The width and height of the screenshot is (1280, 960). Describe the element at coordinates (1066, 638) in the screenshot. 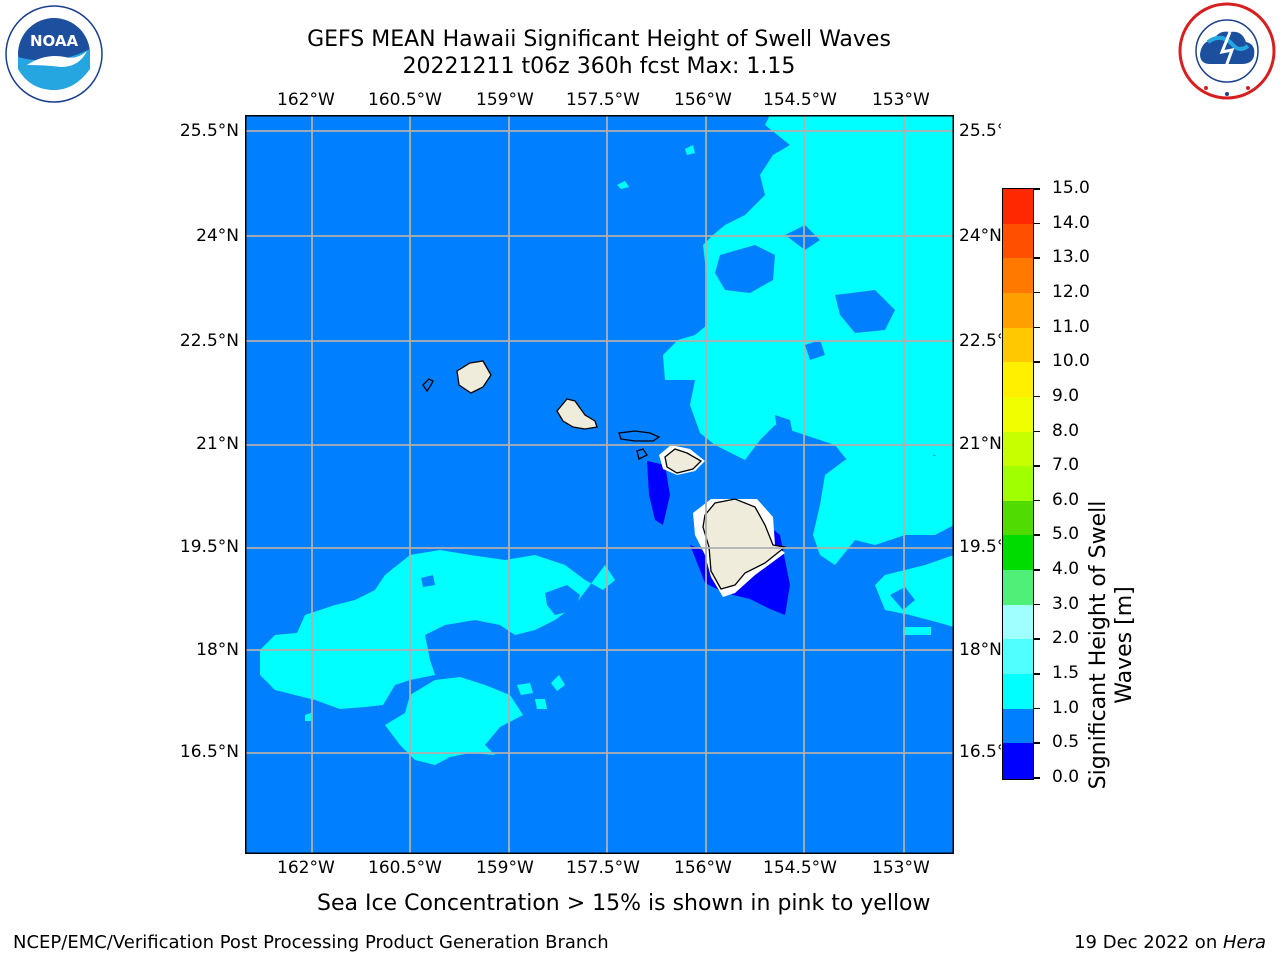

I see `colorbar-tick-label: 2.0` at that location.